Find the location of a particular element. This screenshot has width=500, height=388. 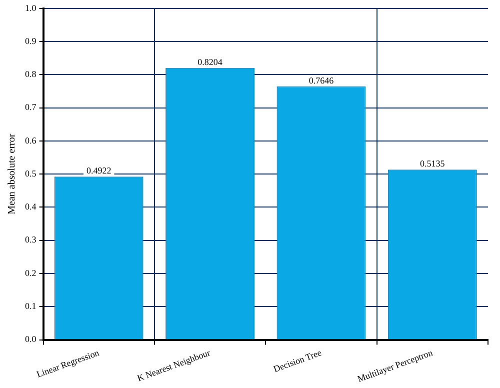

data-label: 0.4922 is located at coordinates (99, 171).